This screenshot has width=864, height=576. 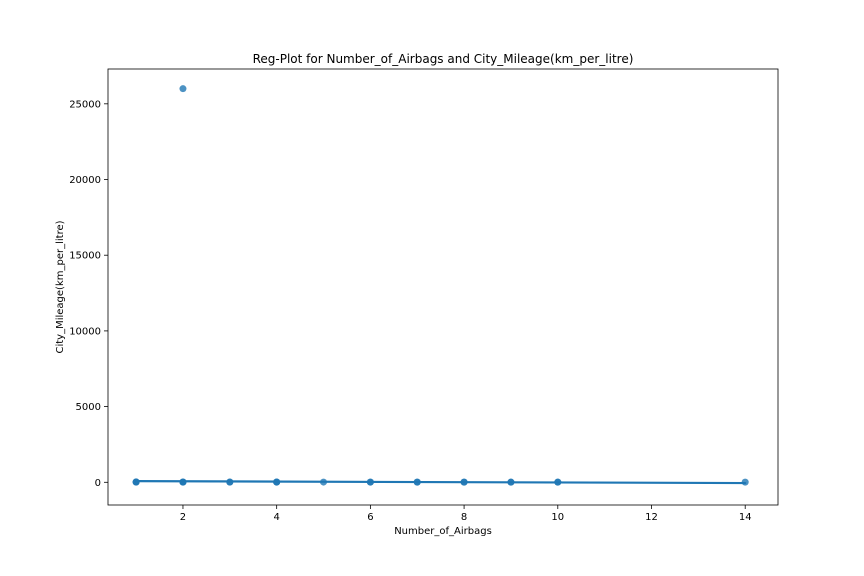 I want to click on y-tick-label: 20000, so click(x=85, y=180).